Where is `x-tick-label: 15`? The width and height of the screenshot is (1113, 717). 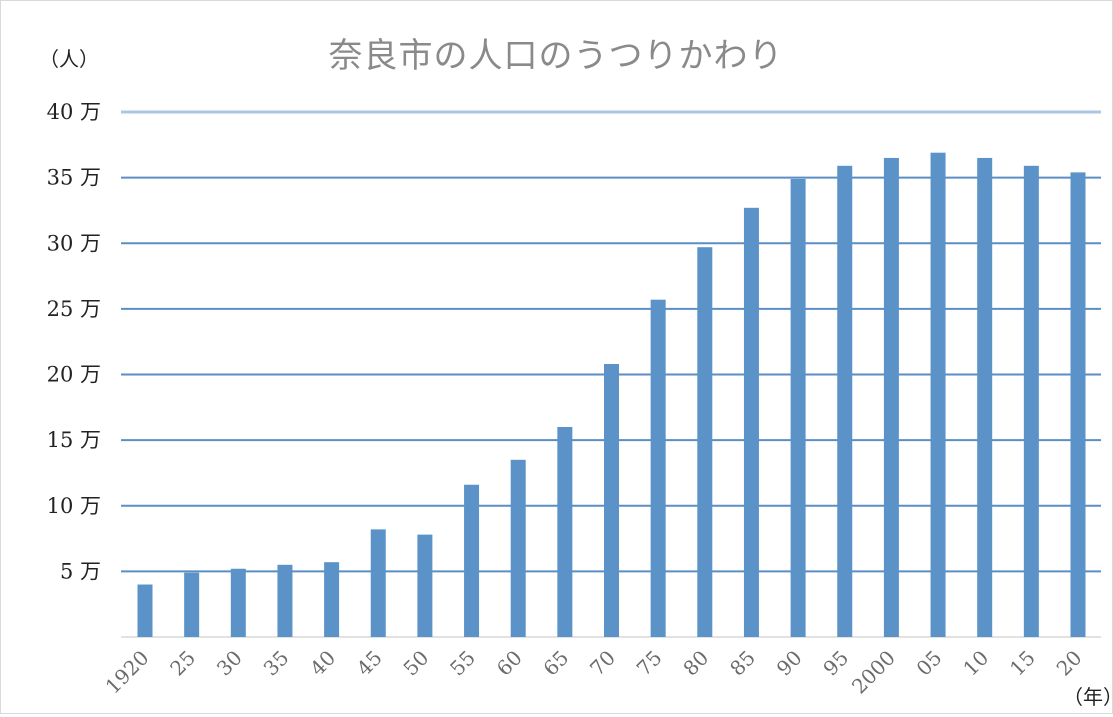 x-tick-label: 15 is located at coordinates (1022, 663).